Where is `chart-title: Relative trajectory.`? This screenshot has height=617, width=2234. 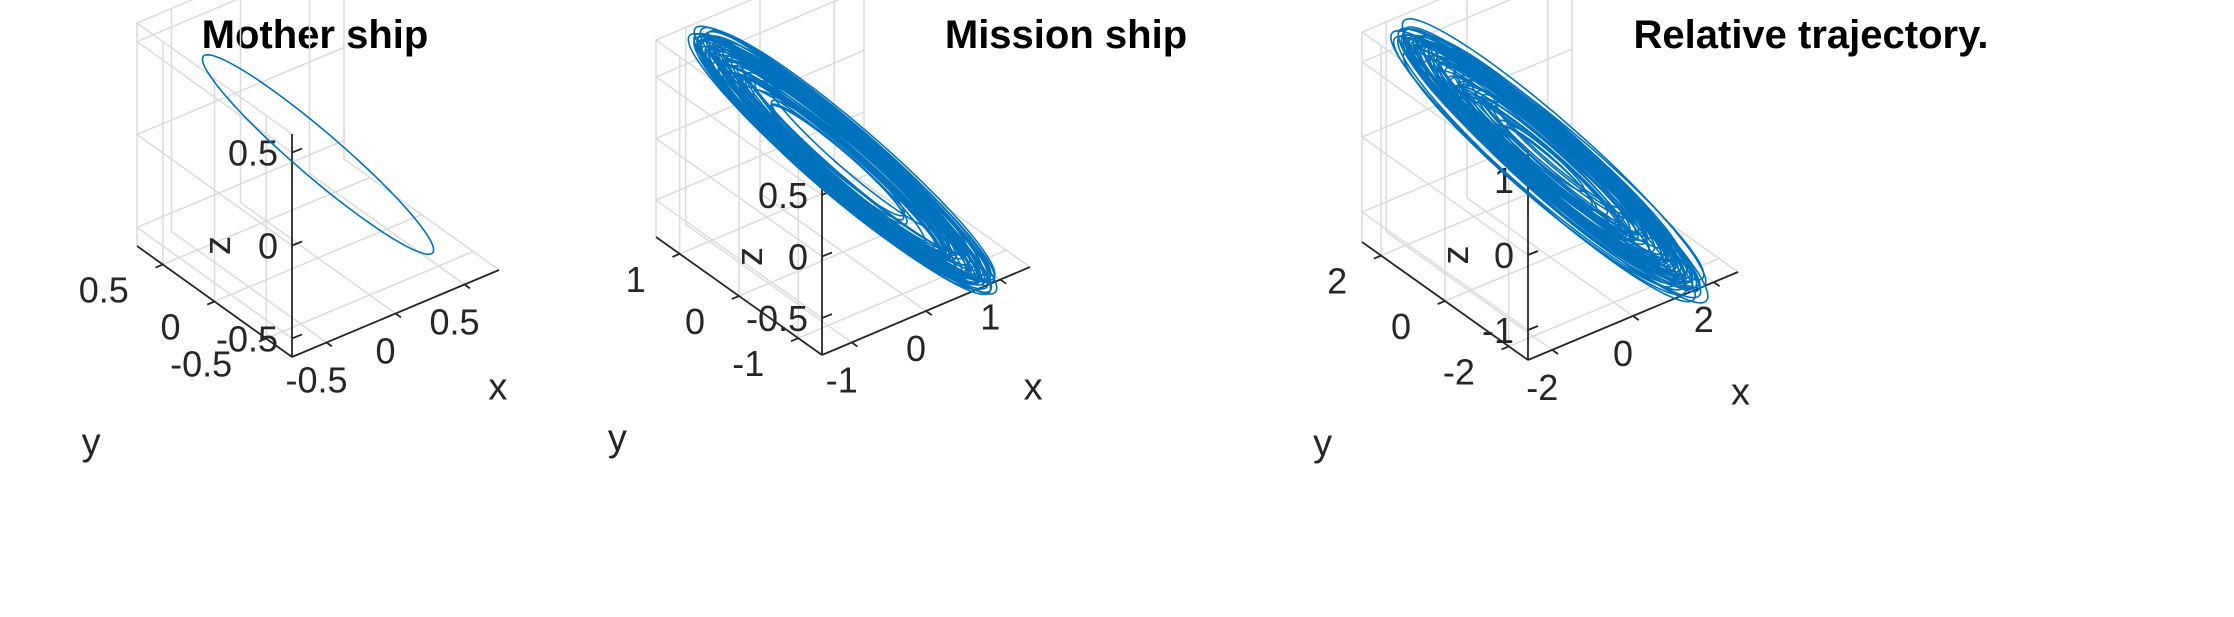
chart-title: Relative trajectory. is located at coordinates (1811, 35).